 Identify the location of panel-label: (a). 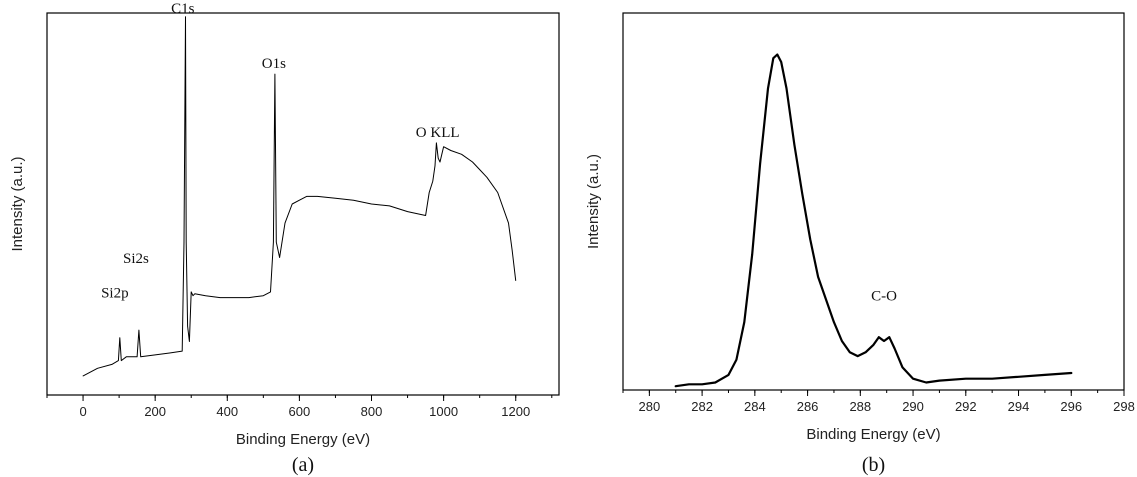
(303, 465).